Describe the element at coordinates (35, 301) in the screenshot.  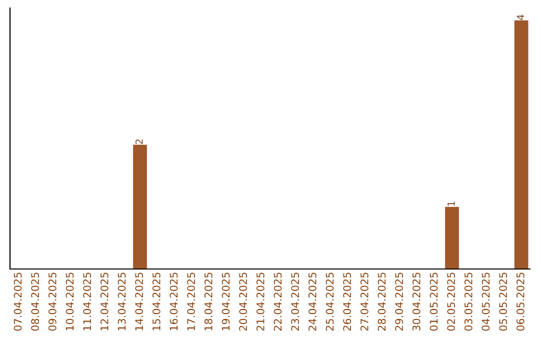
I see `x-tick-label: 08.04.2025` at that location.